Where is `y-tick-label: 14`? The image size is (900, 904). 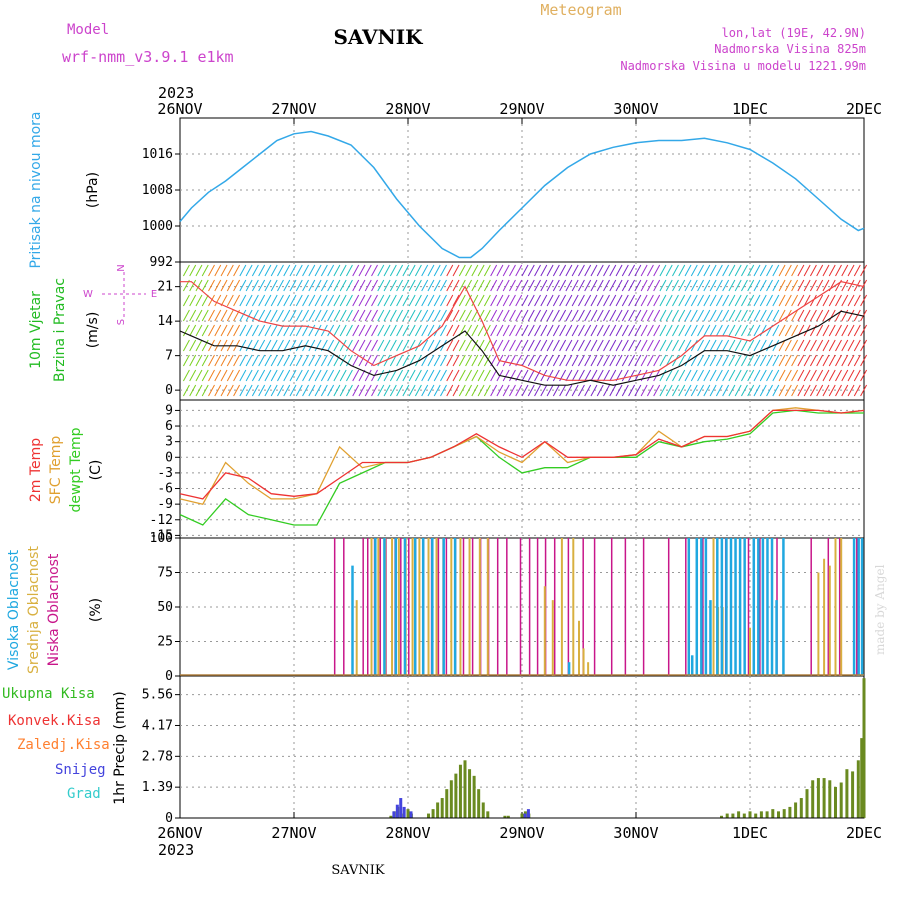
y-tick-label: 14 is located at coordinates (165, 321).